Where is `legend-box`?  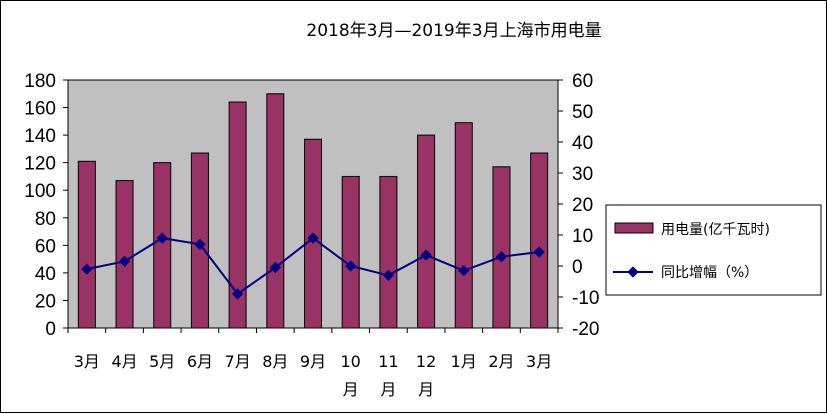
legend-box is located at coordinates (713, 250).